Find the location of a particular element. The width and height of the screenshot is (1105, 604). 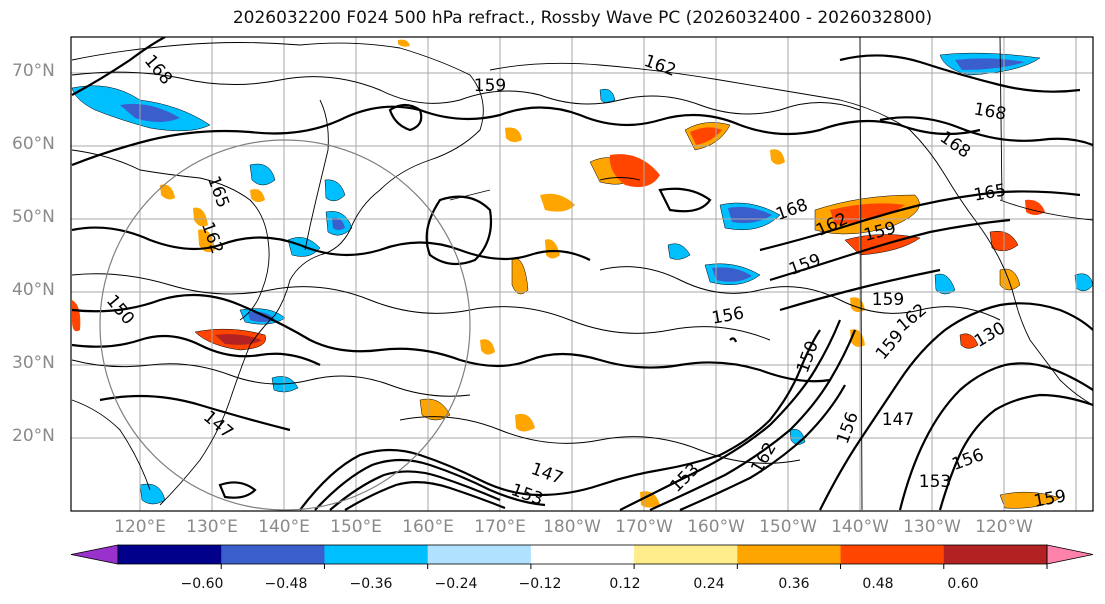

lon-label-160w: 160°W is located at coordinates (716, 527).